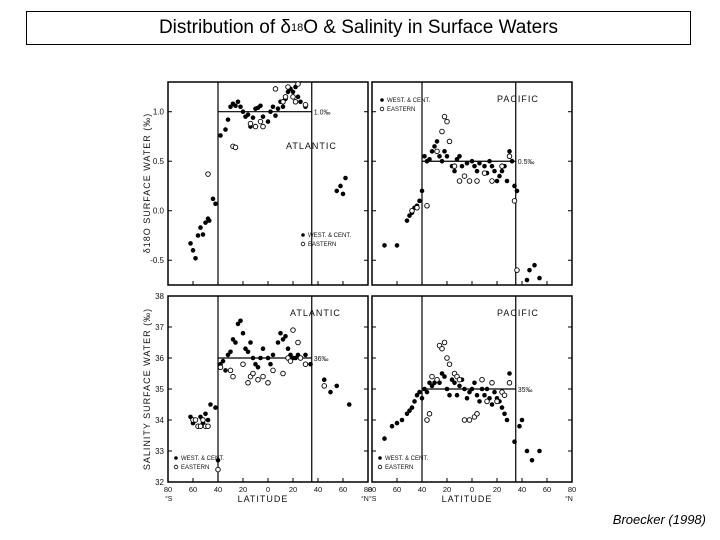 Image resolution: width=720 pixels, height=540 pixels. I want to click on atlantic-salinity-ytick-label: 37, so click(159, 327).